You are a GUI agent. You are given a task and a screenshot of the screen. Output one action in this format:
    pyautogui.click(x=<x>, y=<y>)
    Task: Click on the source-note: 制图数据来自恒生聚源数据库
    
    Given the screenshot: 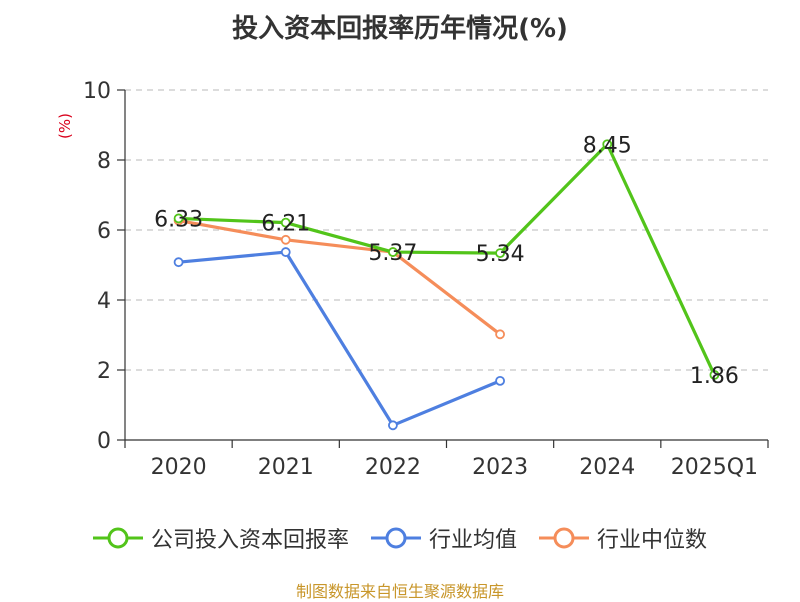 What is the action you would take?
    pyautogui.click(x=399, y=591)
    